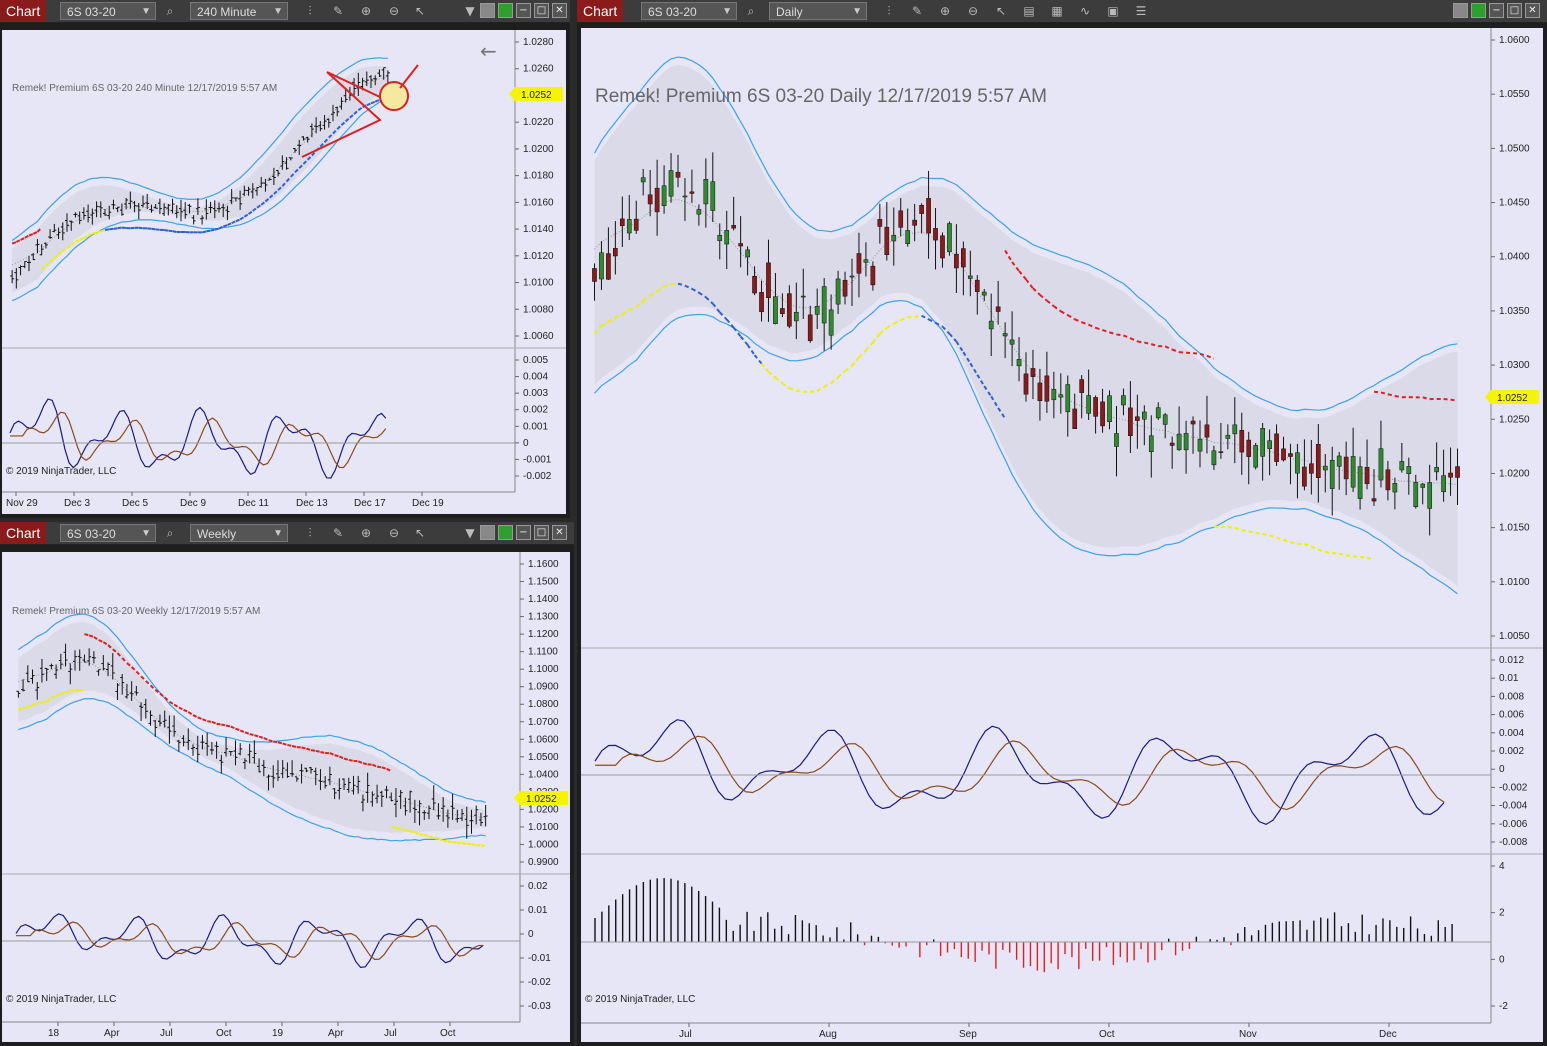 This screenshot has width=1547, height=1046. I want to click on properties-icon: ▤, so click(1029, 11).